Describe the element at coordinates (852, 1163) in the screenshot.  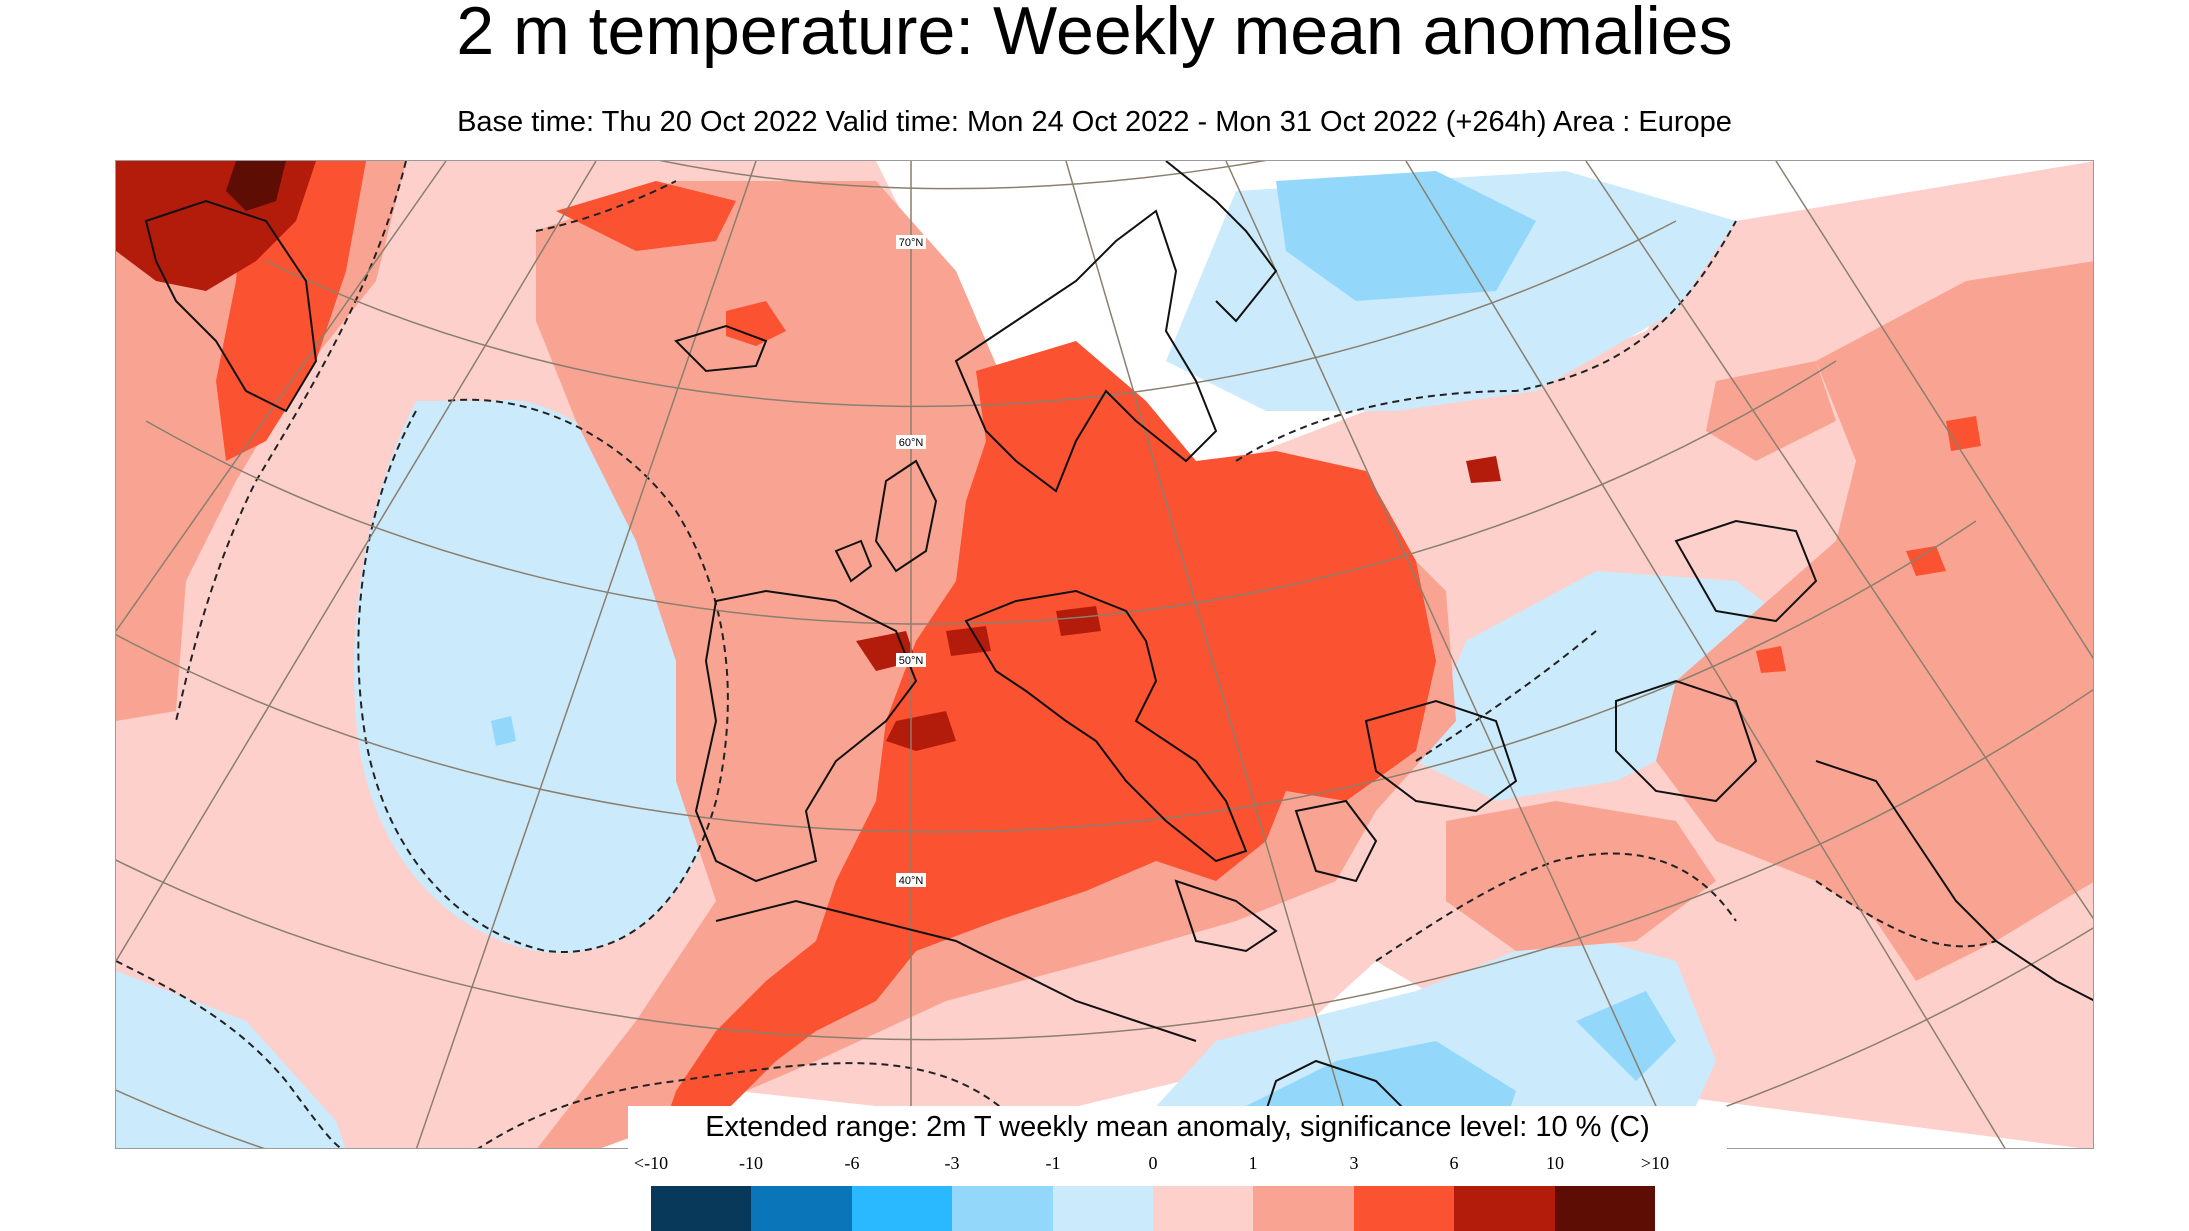
I see `legend-tick-label: -6` at that location.